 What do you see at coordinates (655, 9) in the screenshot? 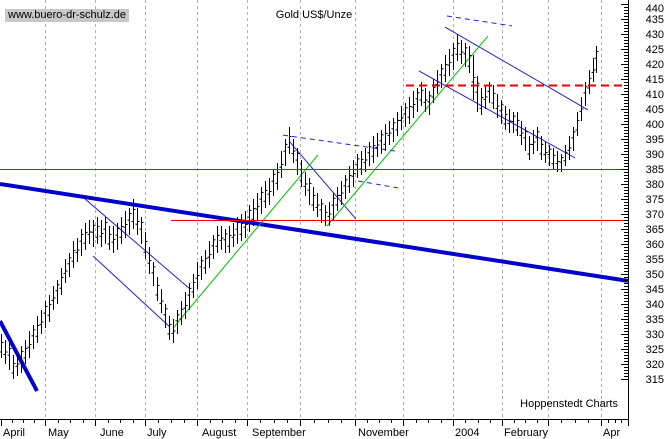
I see `y-axis-price-label: 440` at bounding box center [655, 9].